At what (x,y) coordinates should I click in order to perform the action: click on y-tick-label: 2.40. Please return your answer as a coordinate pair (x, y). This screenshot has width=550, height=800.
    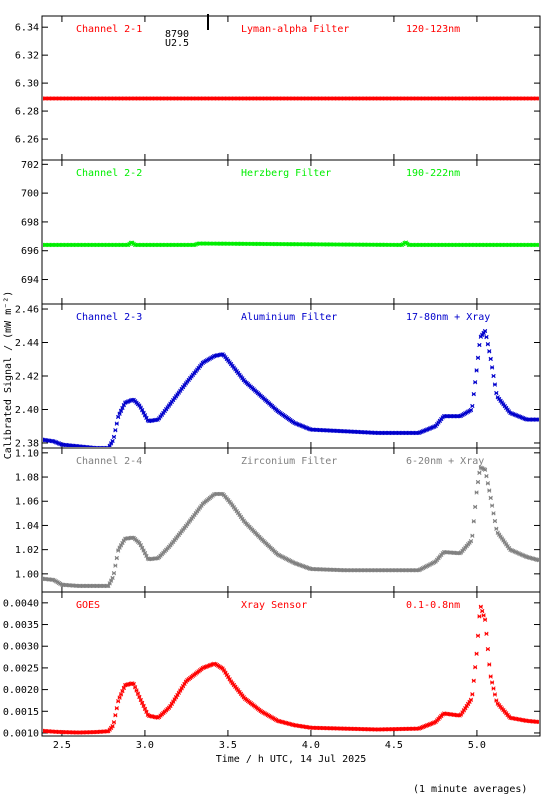
    Looking at the image, I should click on (27, 410).